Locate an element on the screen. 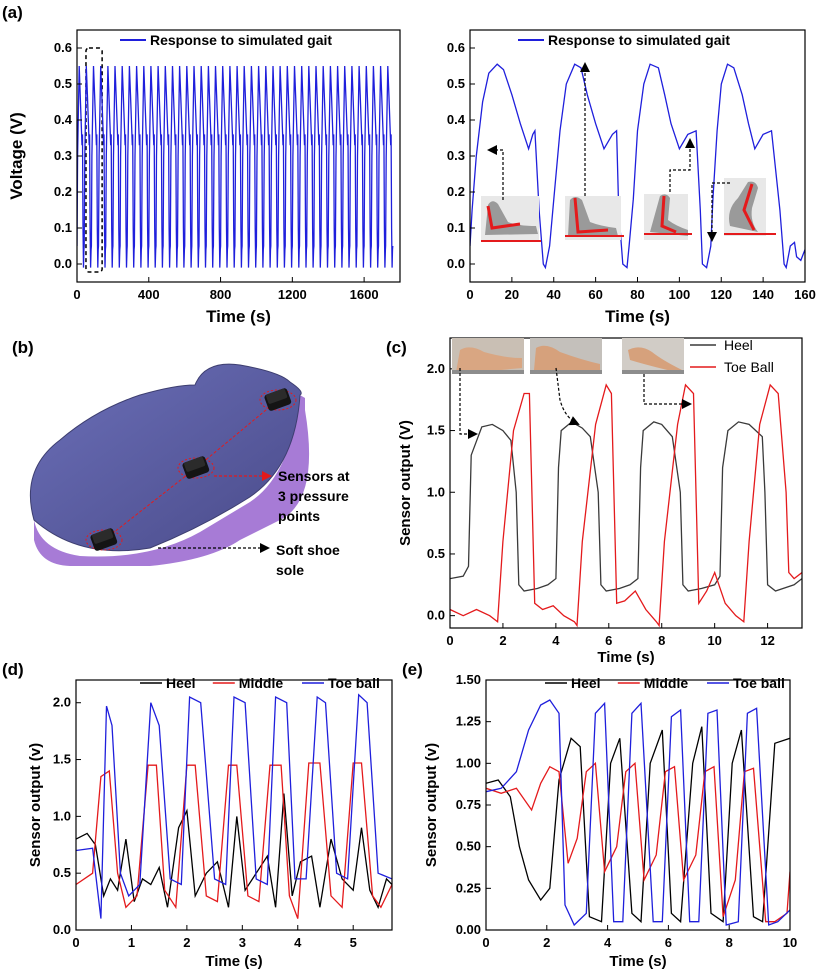 This screenshot has width=816, height=973. y-tick-label: 0.25 is located at coordinates (468, 887).